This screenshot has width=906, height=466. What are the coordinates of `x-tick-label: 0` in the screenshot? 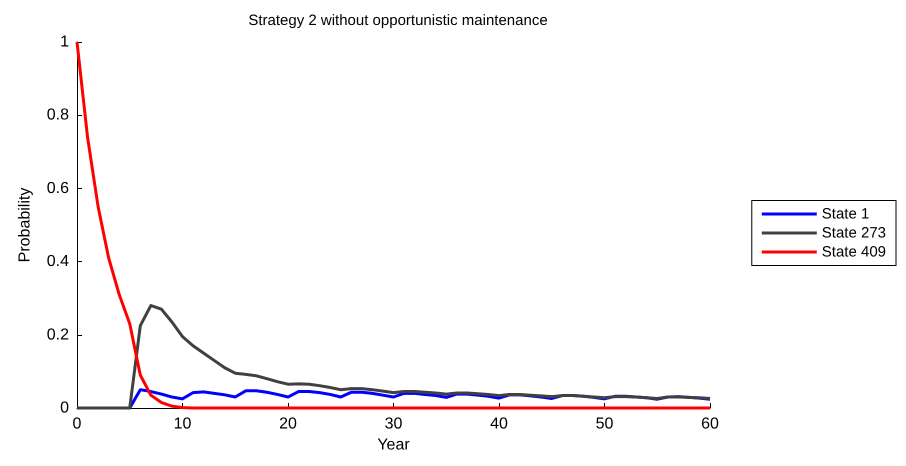 It's located at (77, 424).